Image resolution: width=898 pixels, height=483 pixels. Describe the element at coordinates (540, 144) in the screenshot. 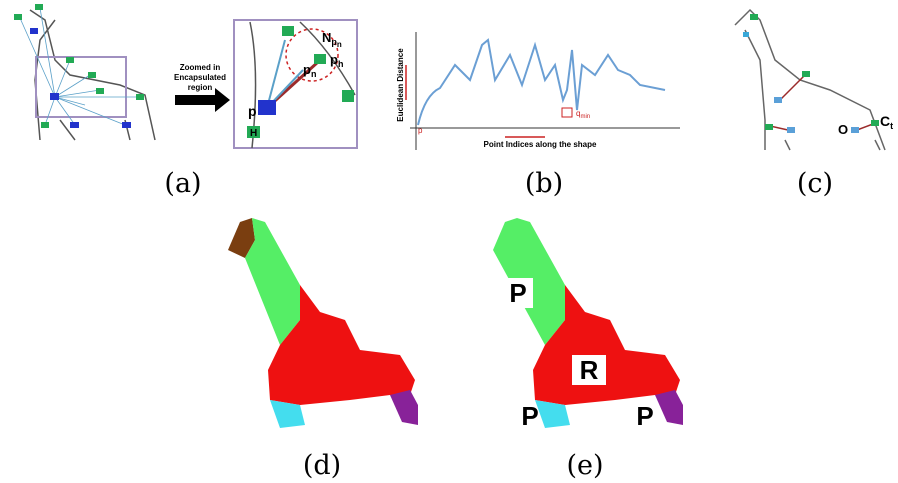

I see `x-axis-label: Point Indices along the shape` at that location.